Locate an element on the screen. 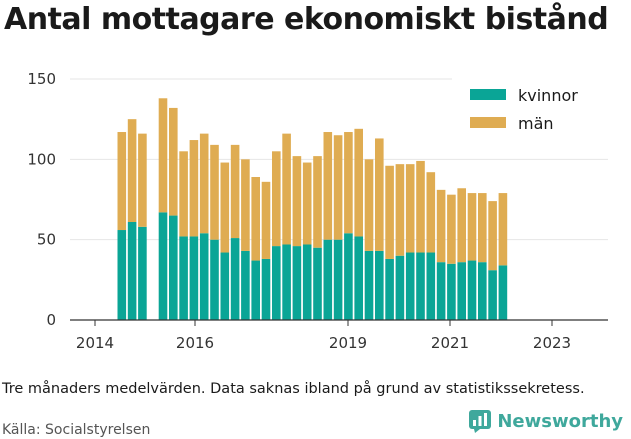 The height and width of the screenshot is (439, 631). x-tick-label: 2019 is located at coordinates (348, 343).